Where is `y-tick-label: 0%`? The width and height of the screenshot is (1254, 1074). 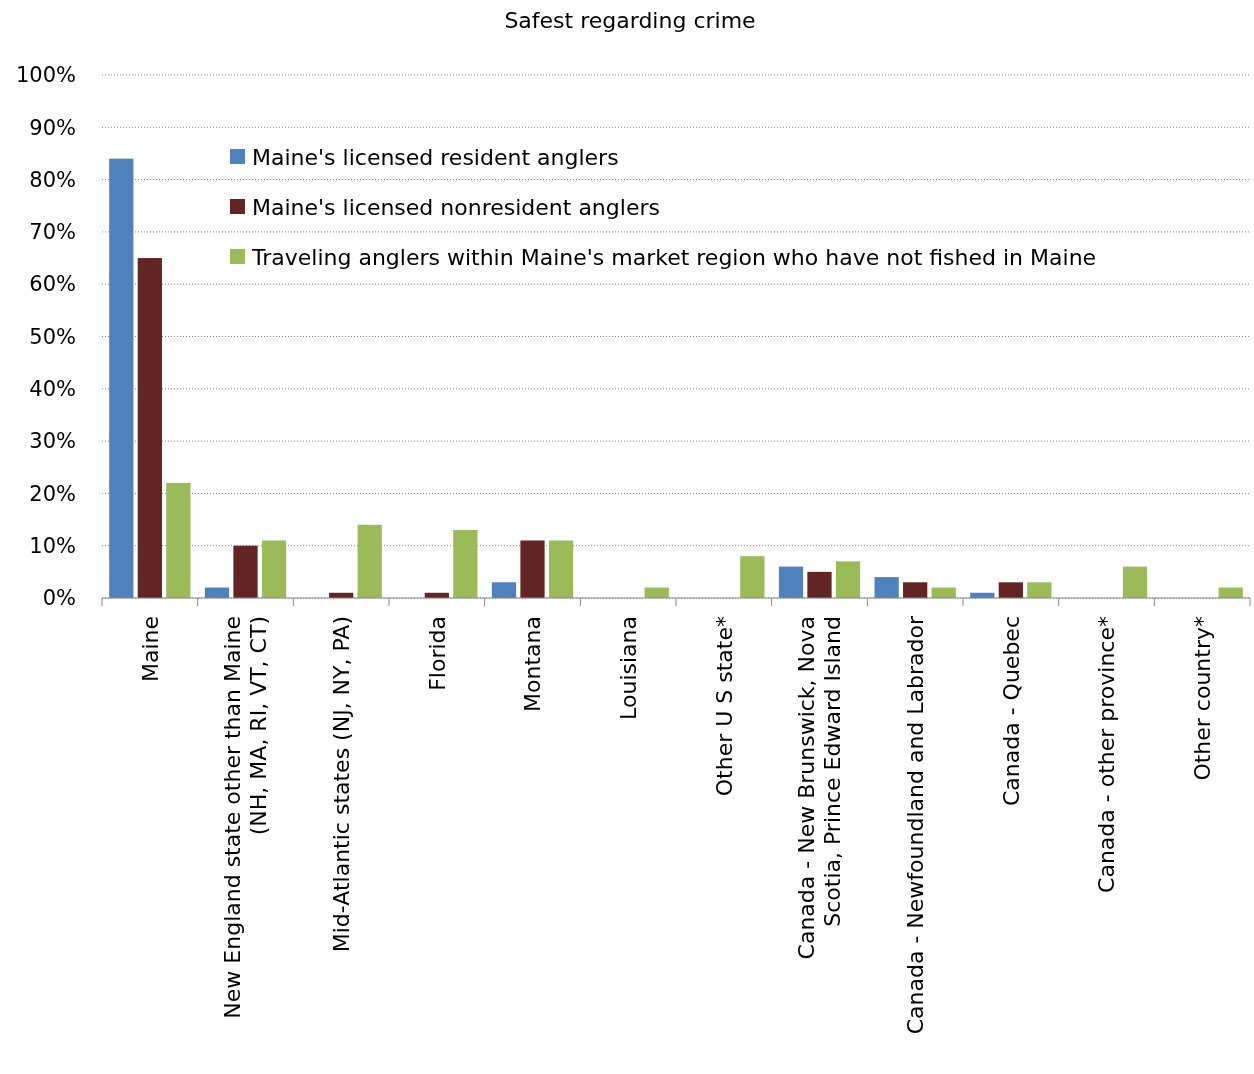 y-tick-label: 0% is located at coordinates (59, 598).